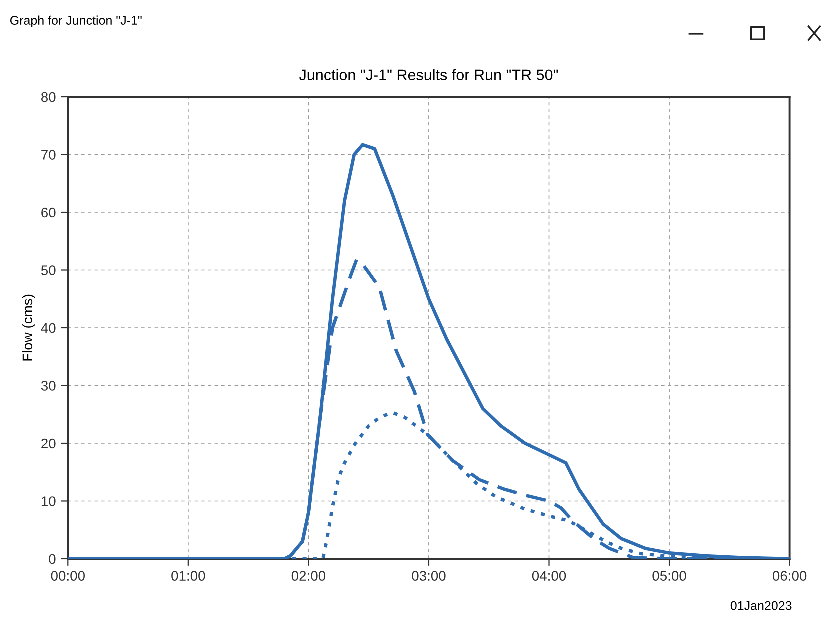 This screenshot has height=618, width=821. I want to click on x-tick-label: 04:00, so click(549, 576).